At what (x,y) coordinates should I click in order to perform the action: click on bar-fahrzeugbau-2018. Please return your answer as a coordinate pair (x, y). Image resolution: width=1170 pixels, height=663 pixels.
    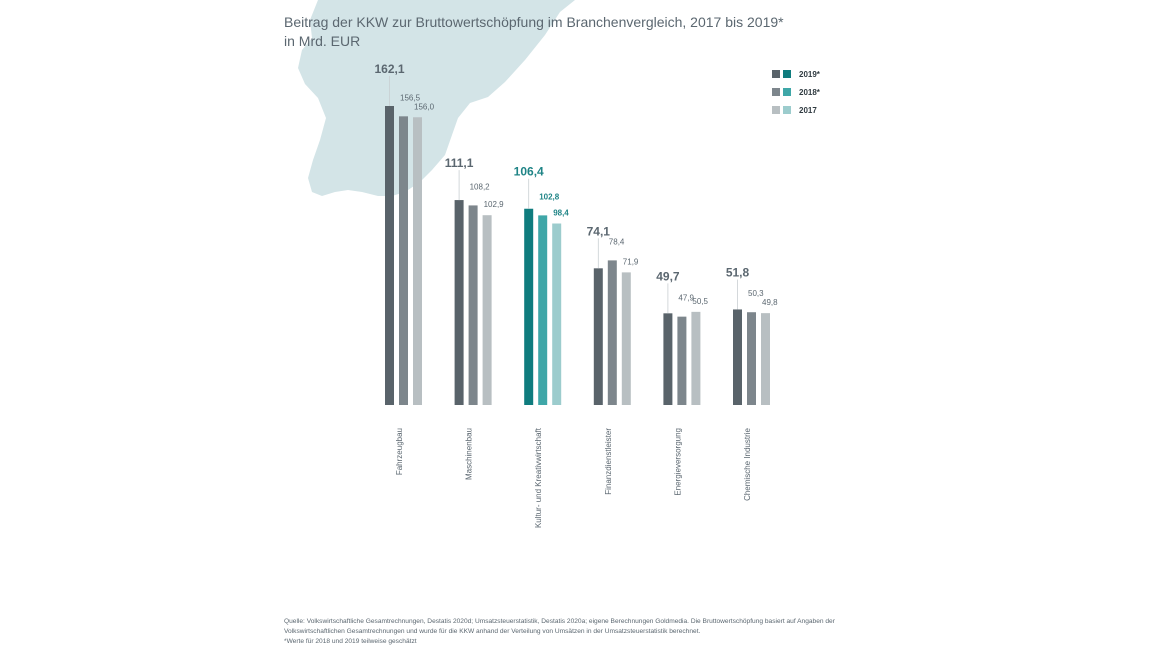
    Looking at the image, I should click on (403, 260).